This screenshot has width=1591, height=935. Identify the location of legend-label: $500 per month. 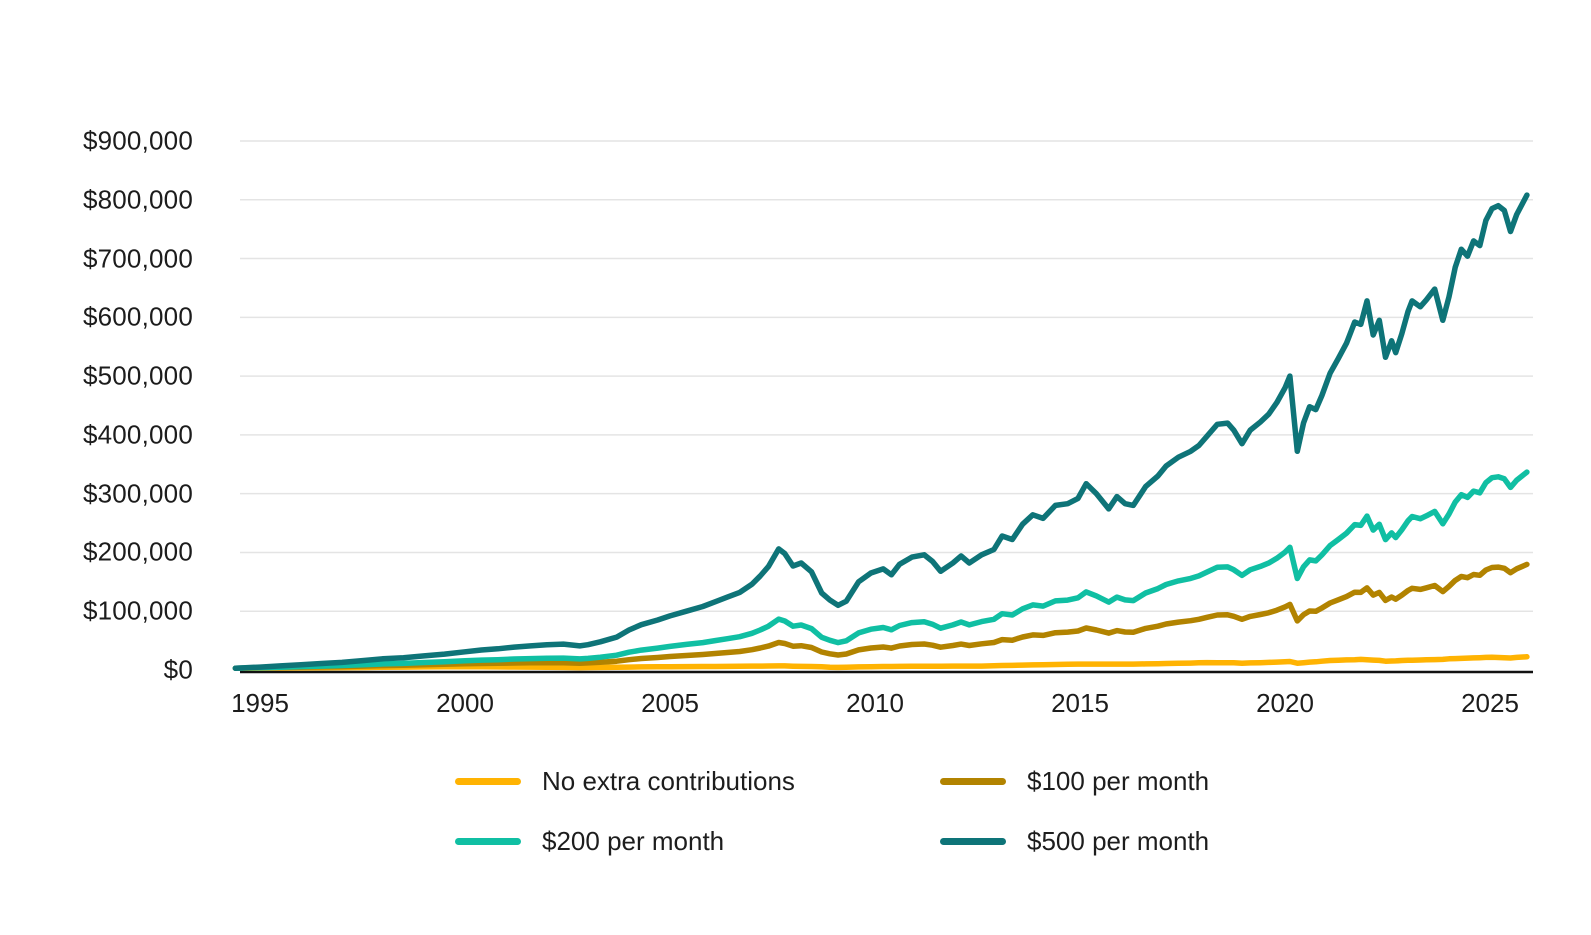
(1118, 841).